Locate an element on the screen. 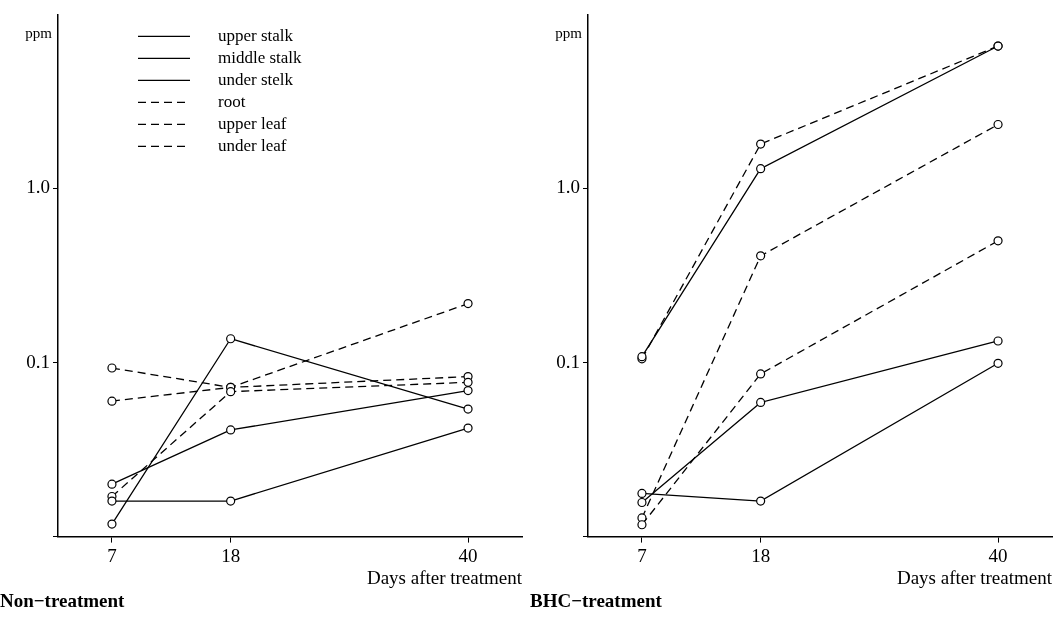 The image size is (1061, 619). text: BHC−treatment is located at coordinates (596, 600).